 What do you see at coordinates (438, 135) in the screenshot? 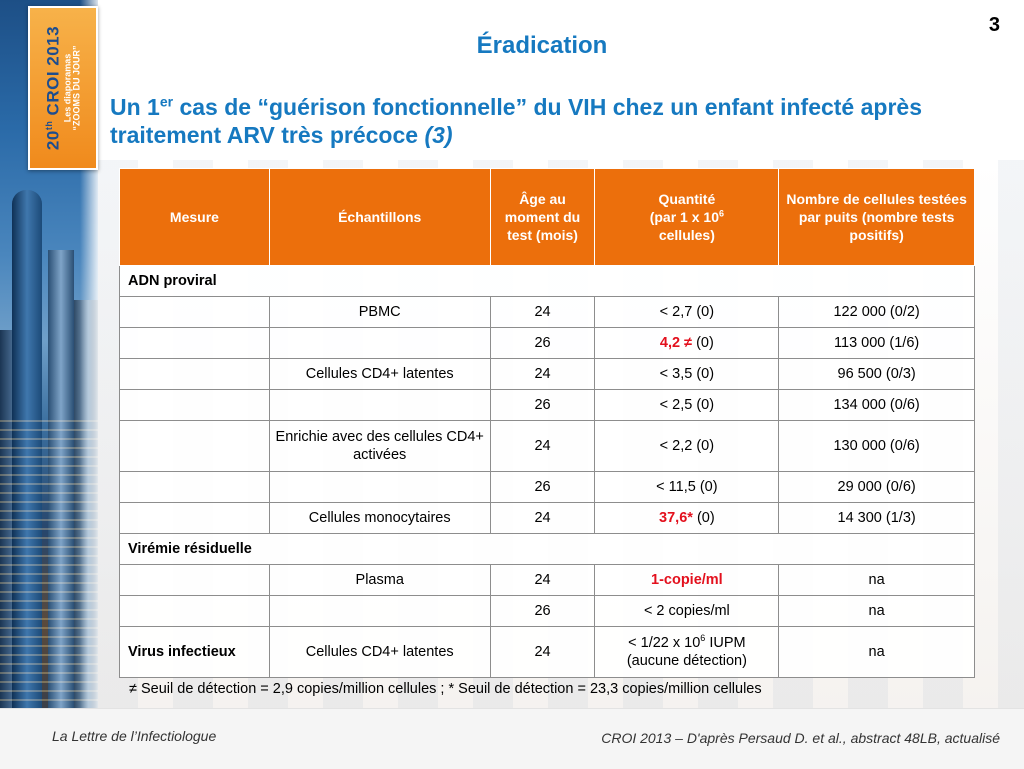
I see `subtitle-ref: (3)` at bounding box center [438, 135].